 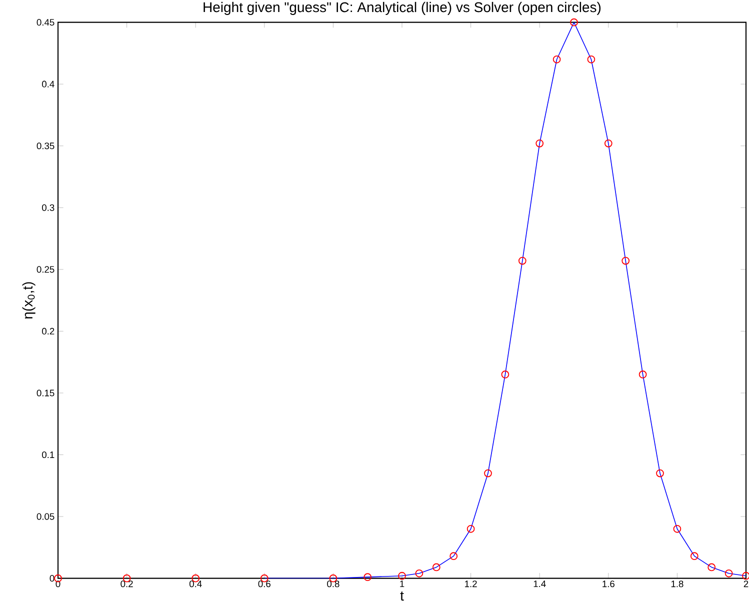 I want to click on x-tick-label: 1.6, so click(x=608, y=584).